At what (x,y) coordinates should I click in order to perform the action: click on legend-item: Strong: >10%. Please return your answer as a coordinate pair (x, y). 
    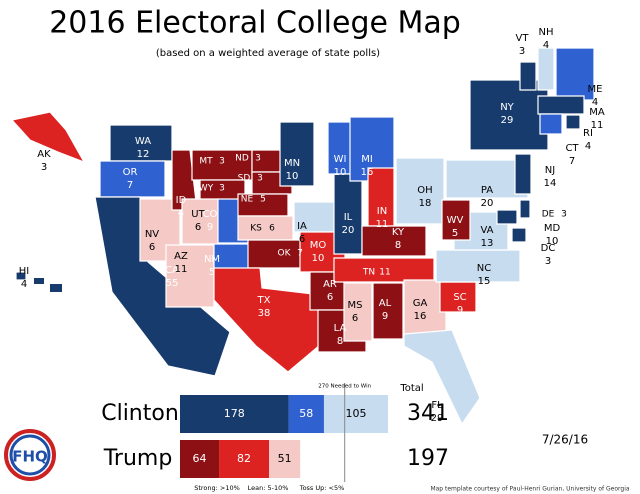
    Looking at the image, I should click on (217, 488).